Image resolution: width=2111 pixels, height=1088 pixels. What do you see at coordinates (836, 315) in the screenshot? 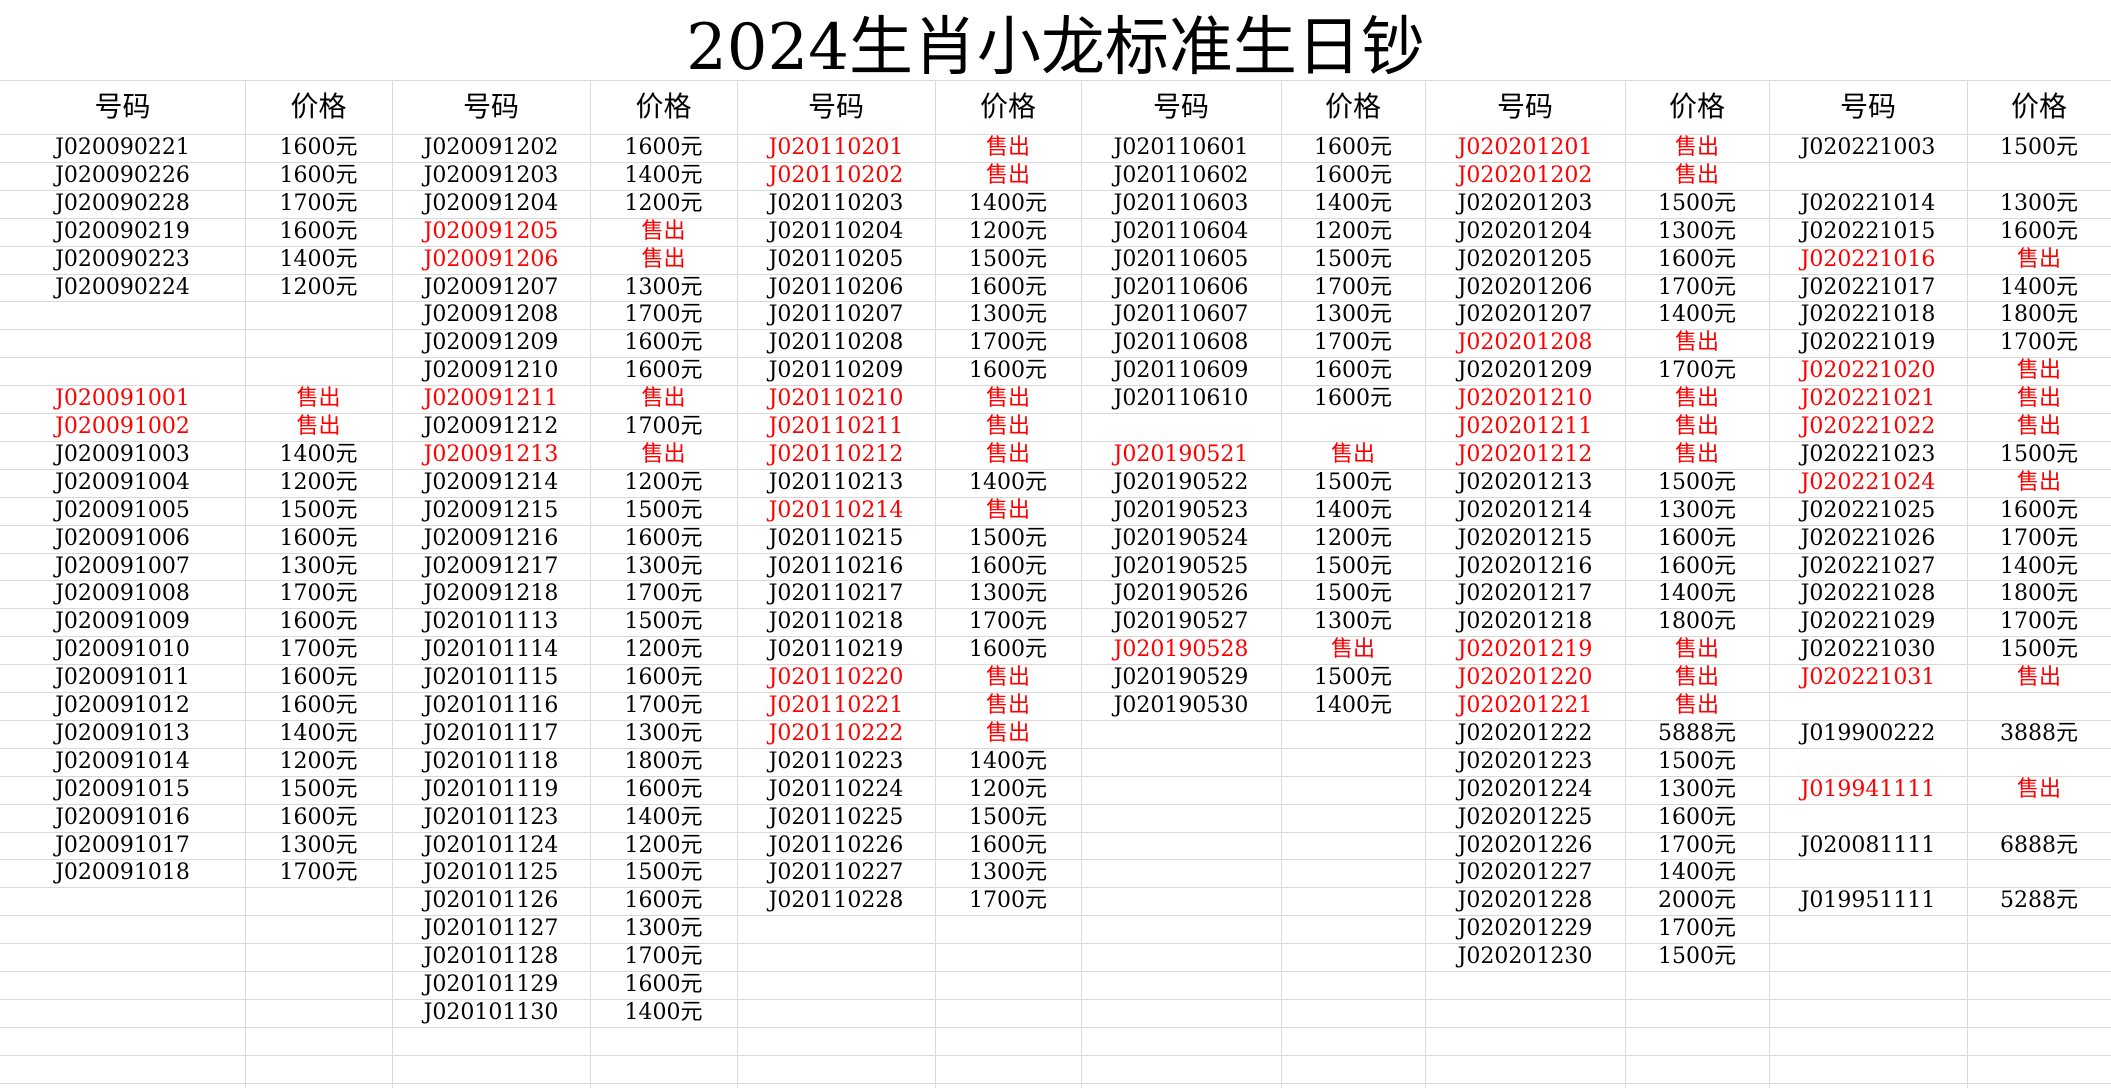
I see `banknote-serial: J020110207` at bounding box center [836, 315].